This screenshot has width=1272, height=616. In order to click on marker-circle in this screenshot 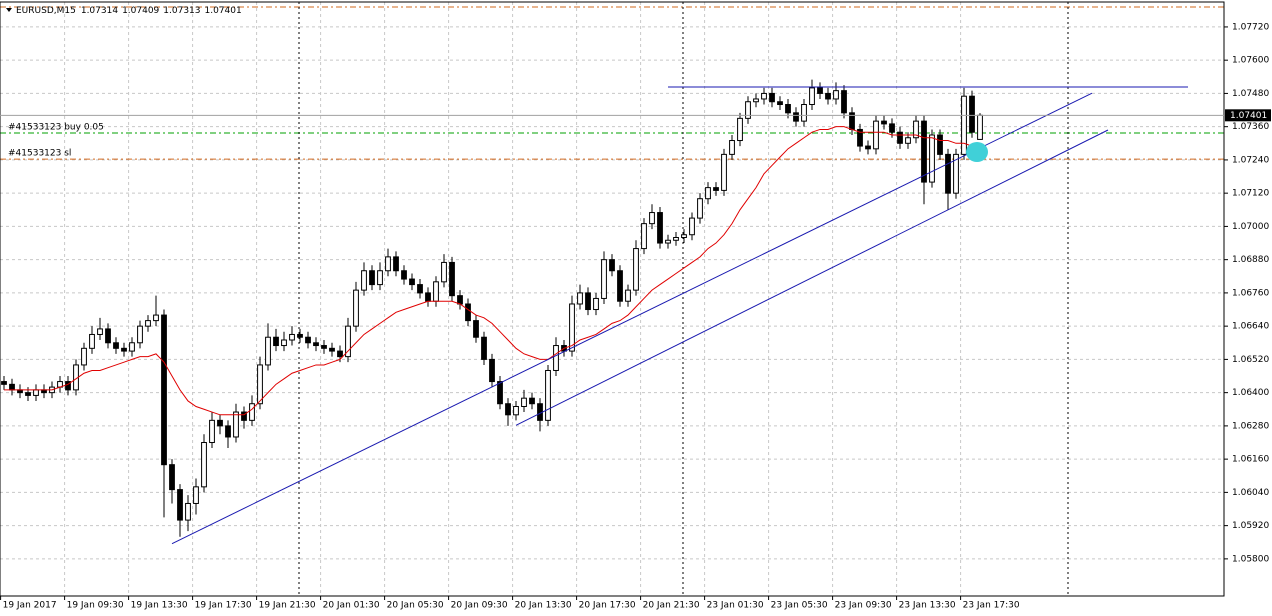, I will do `click(977, 152)`.